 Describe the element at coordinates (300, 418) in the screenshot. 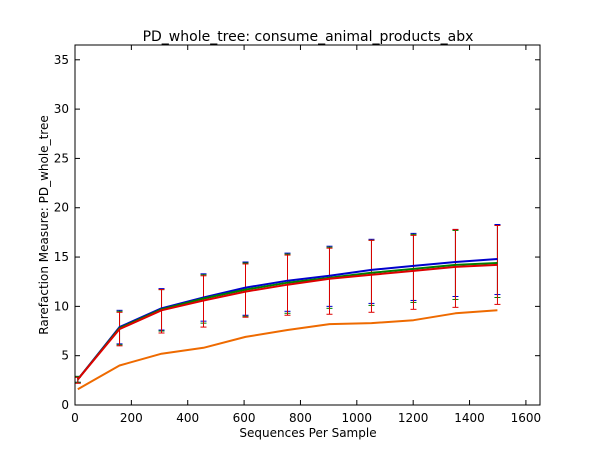

I see `x-tick-label: 800` at that location.